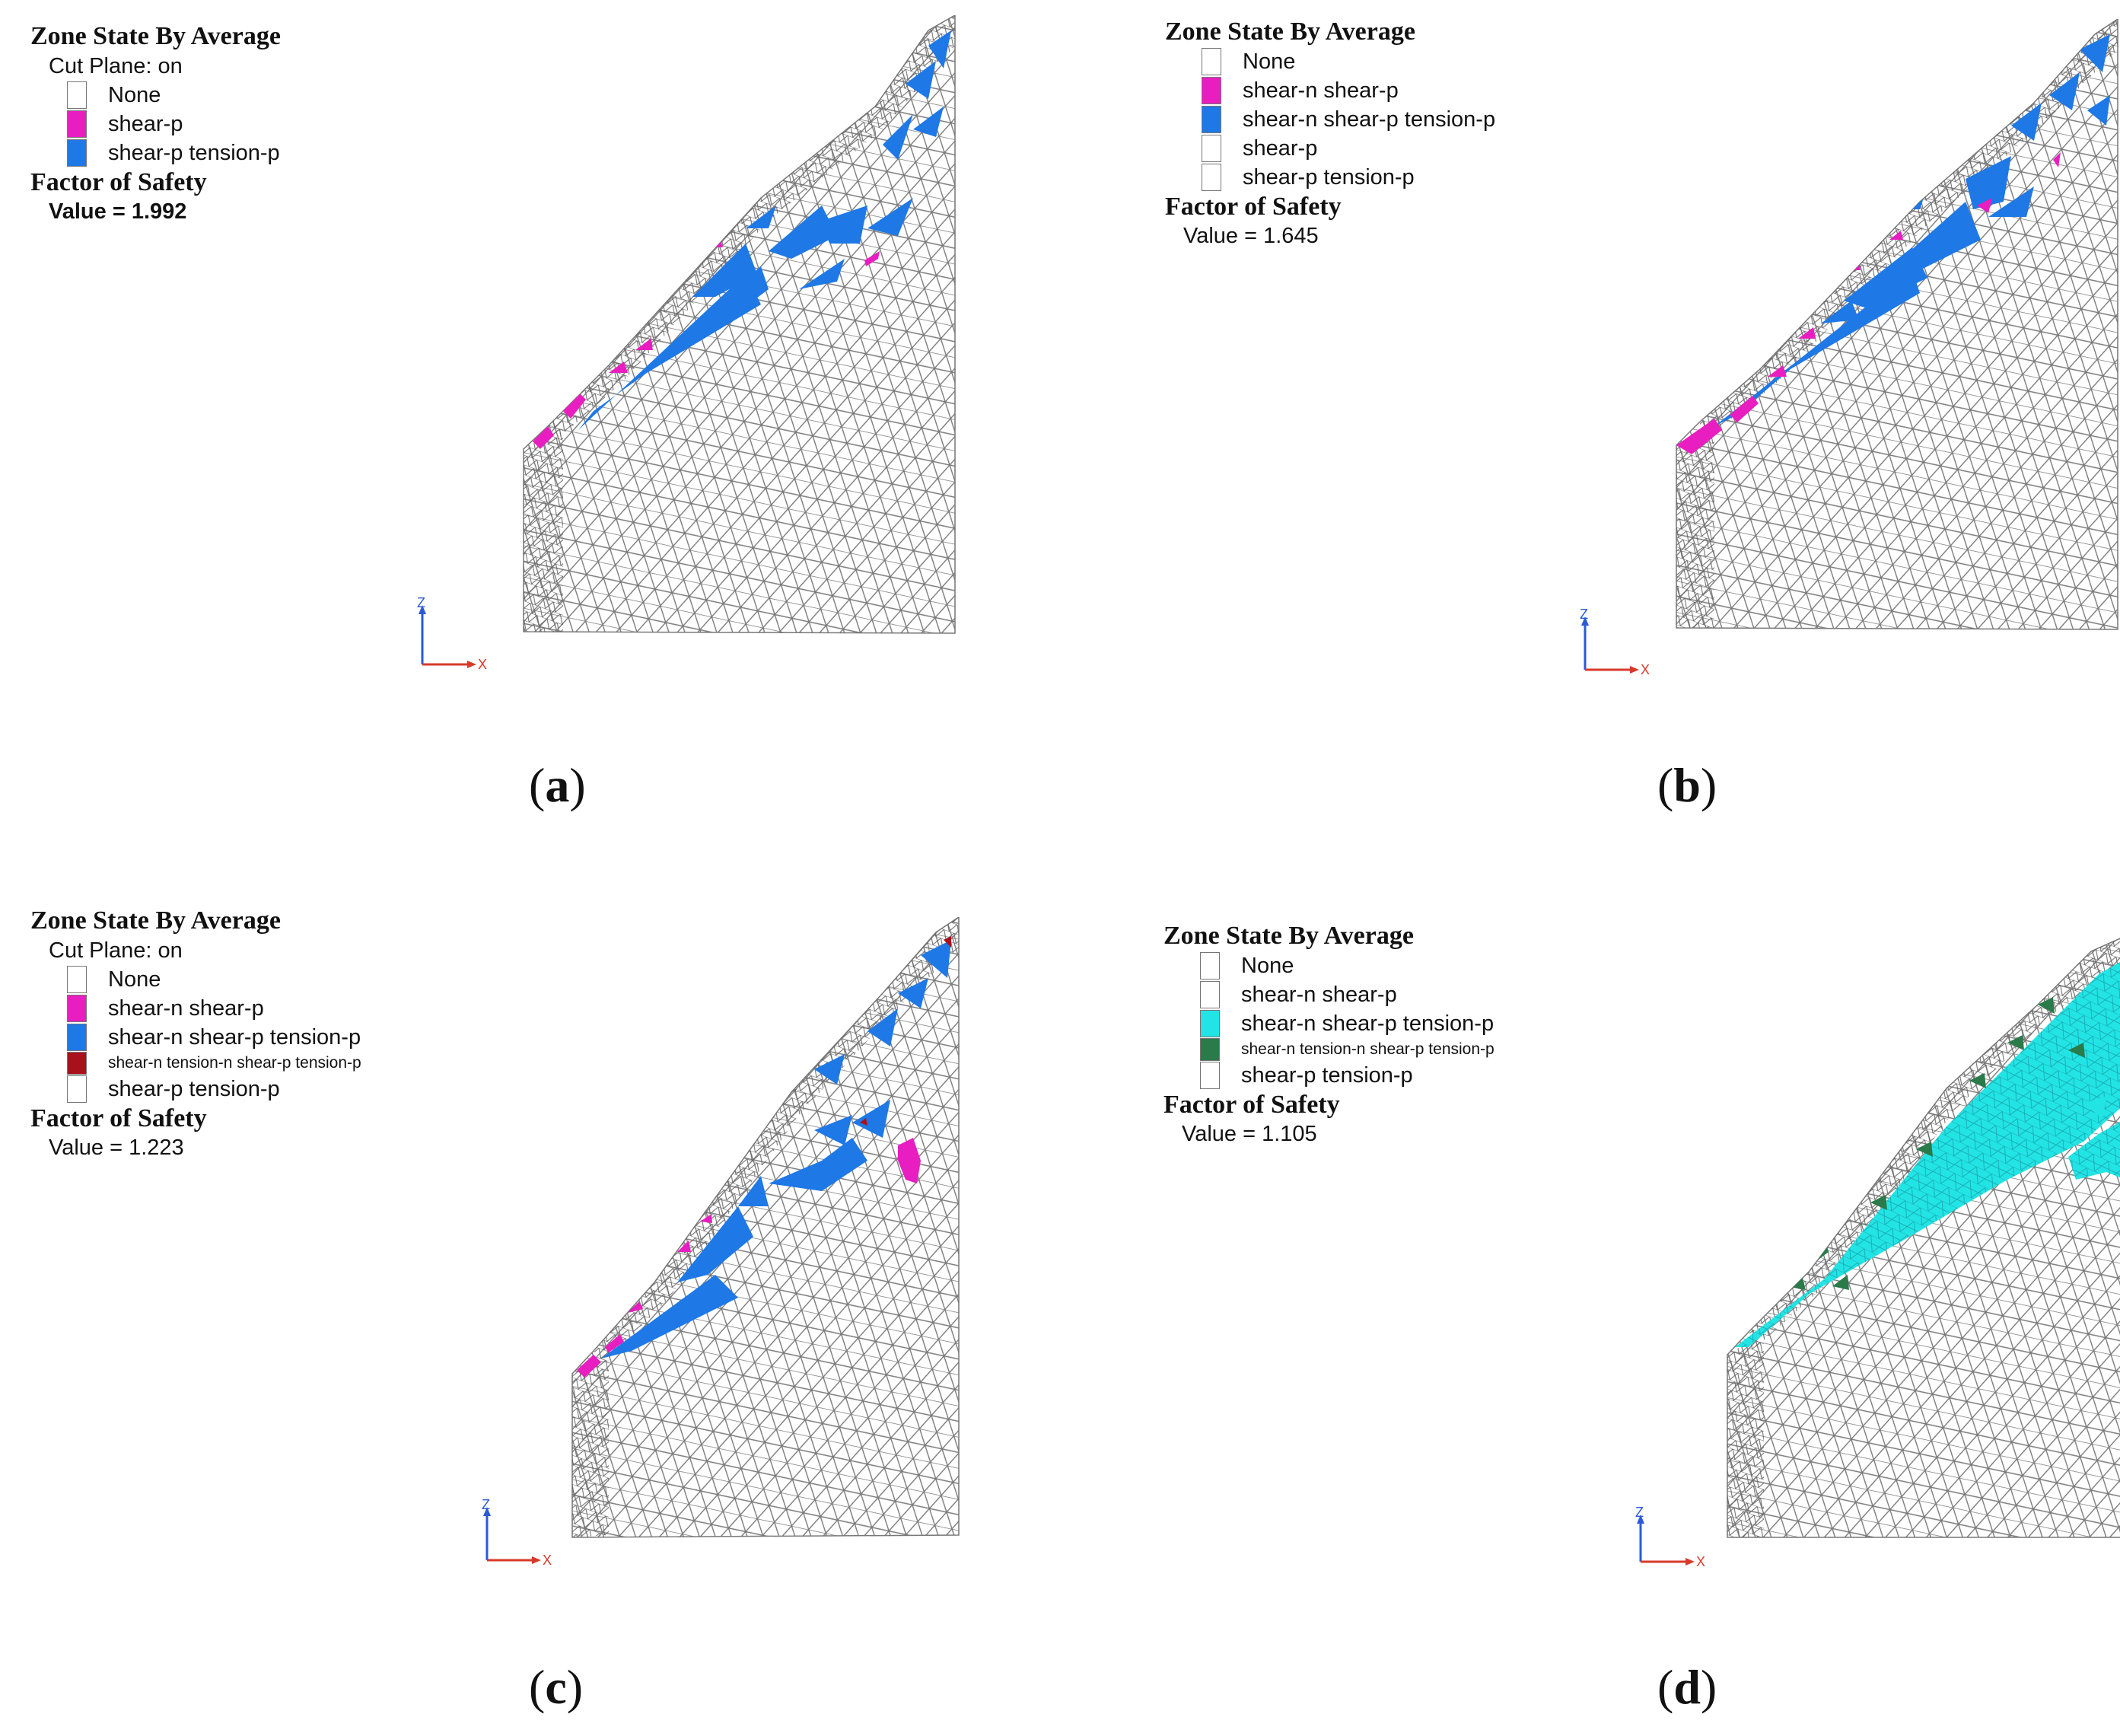 The image size is (2120, 1736). I want to click on caption-letter: d, so click(1687, 1687).